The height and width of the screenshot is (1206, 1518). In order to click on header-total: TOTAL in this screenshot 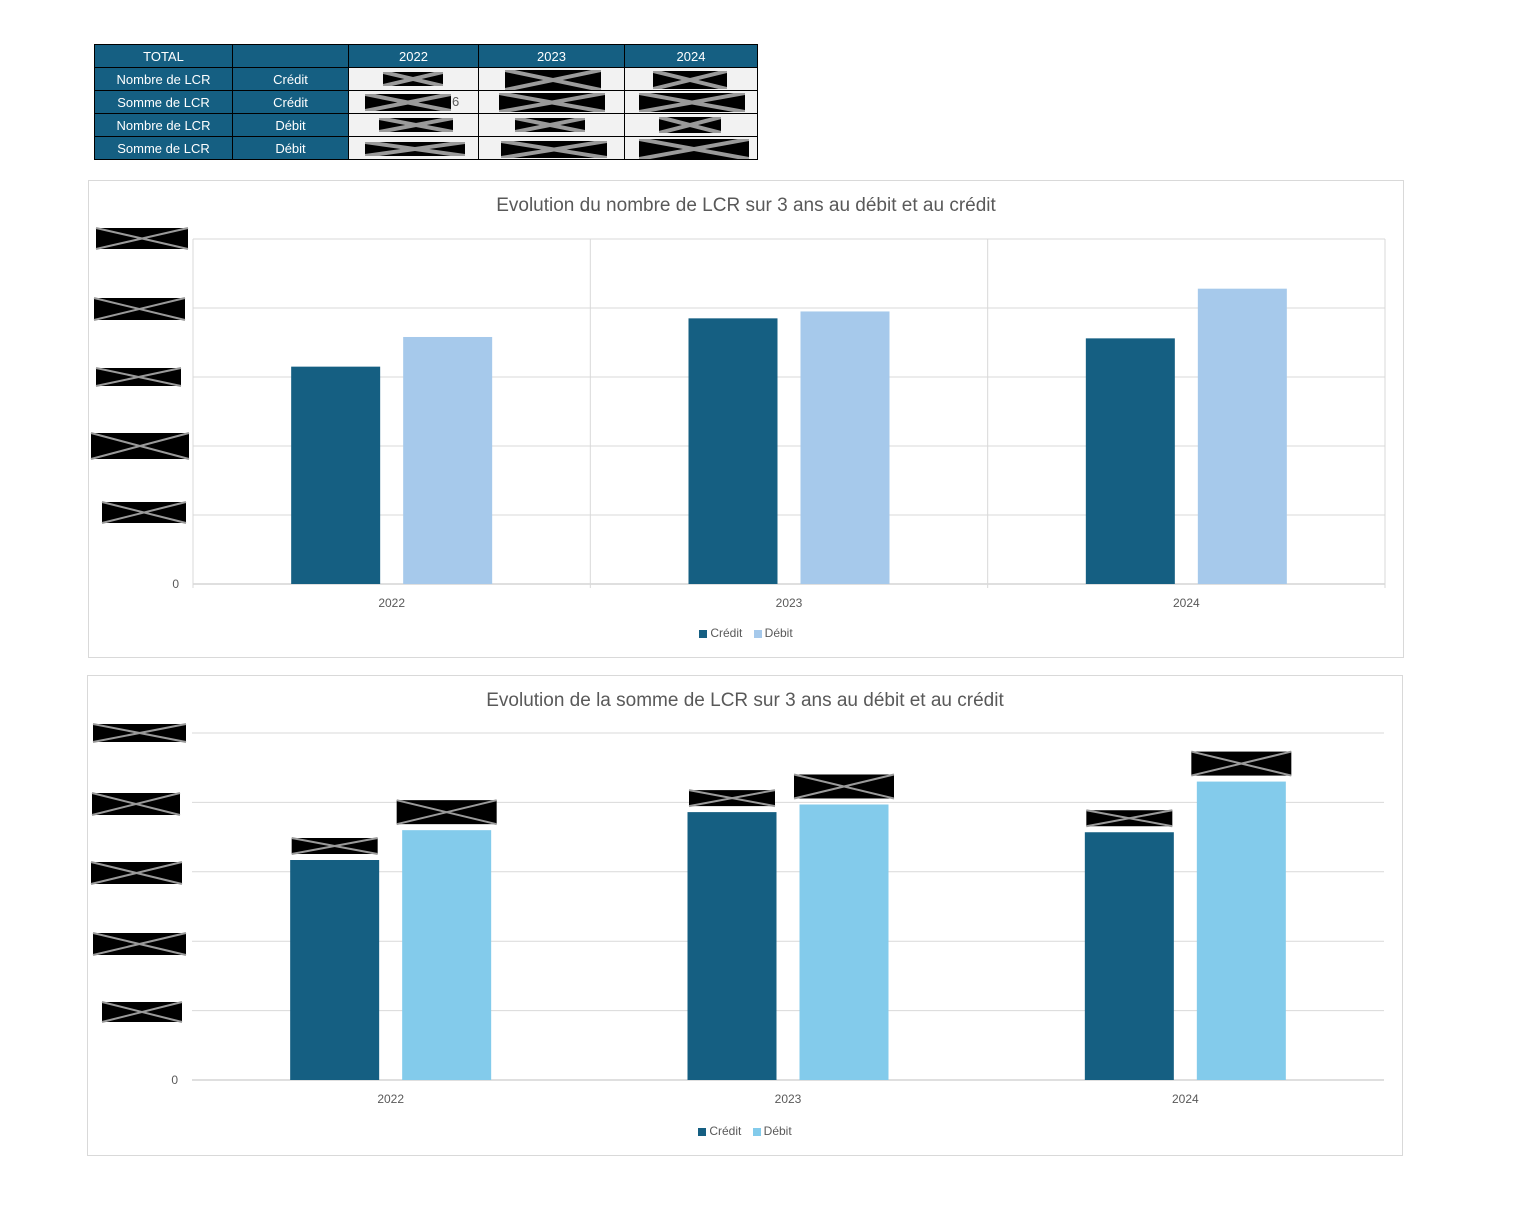, I will do `click(163, 56)`.